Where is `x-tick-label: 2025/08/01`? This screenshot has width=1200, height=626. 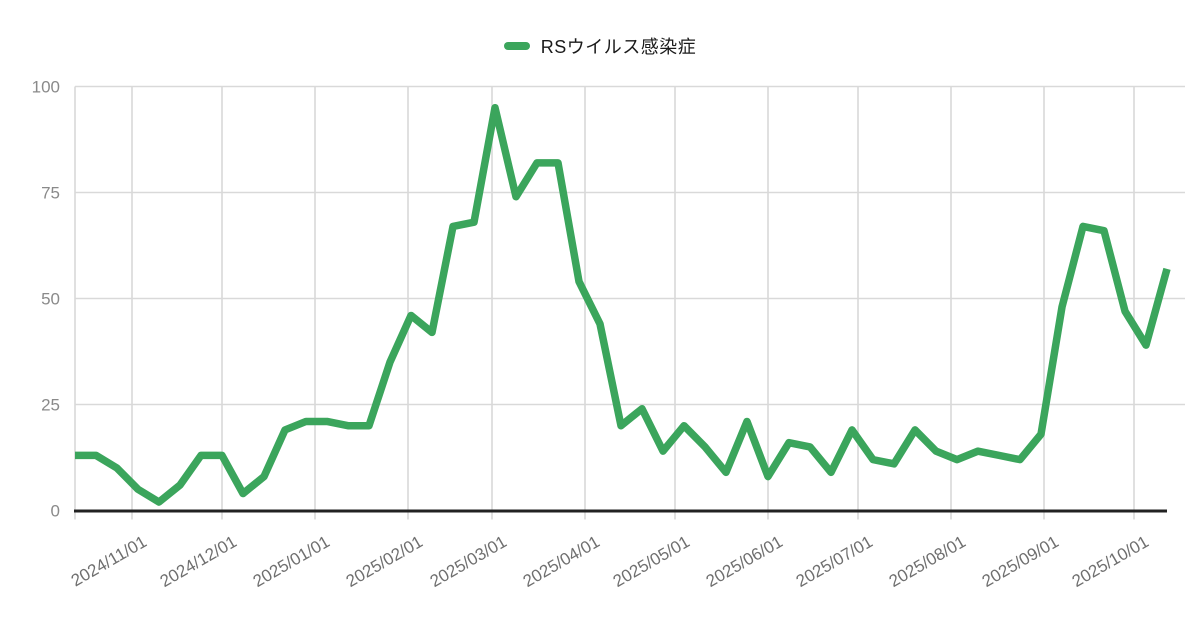 x-tick-label: 2025/08/01 is located at coordinates (927, 561).